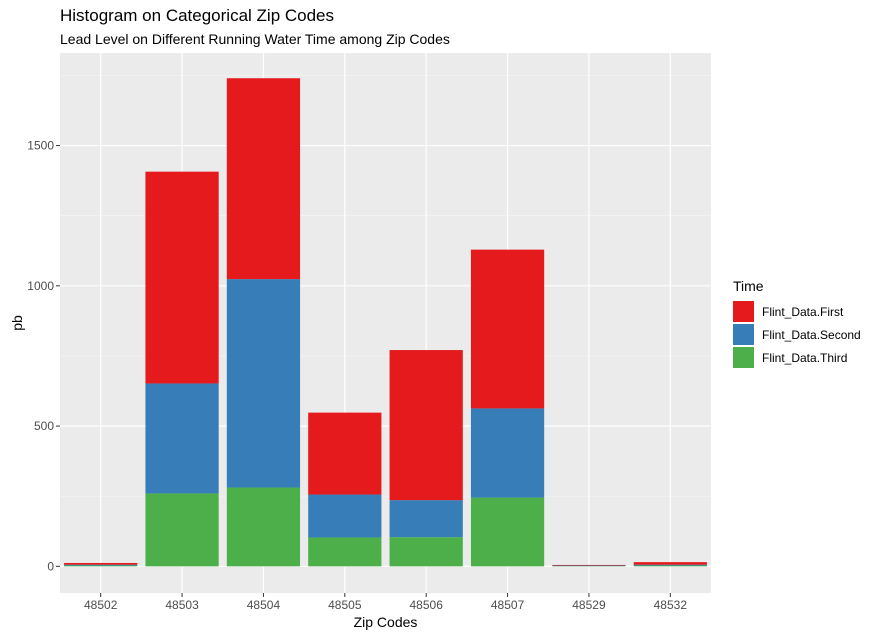 The height and width of the screenshot is (637, 879). I want to click on bar-48502-flint-data-first, so click(101, 563).